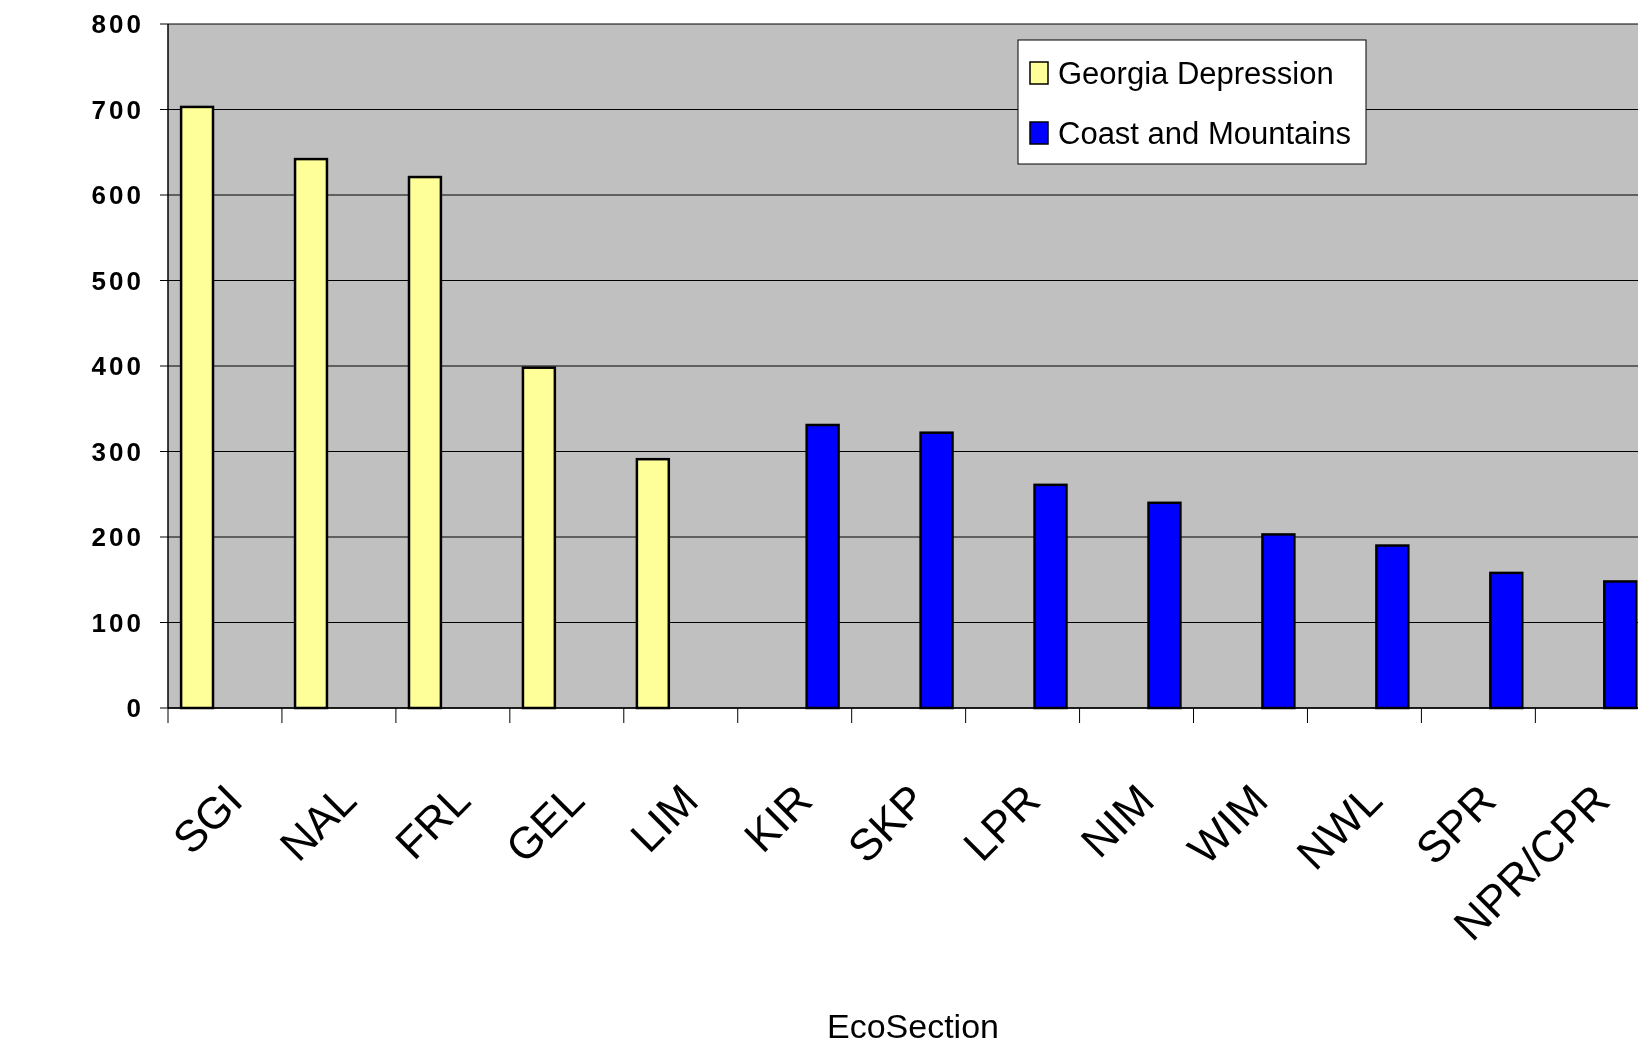 Image resolution: width=1638 pixels, height=1054 pixels. Describe the element at coordinates (117, 451) in the screenshot. I see `y-tick-label: 300` at that location.